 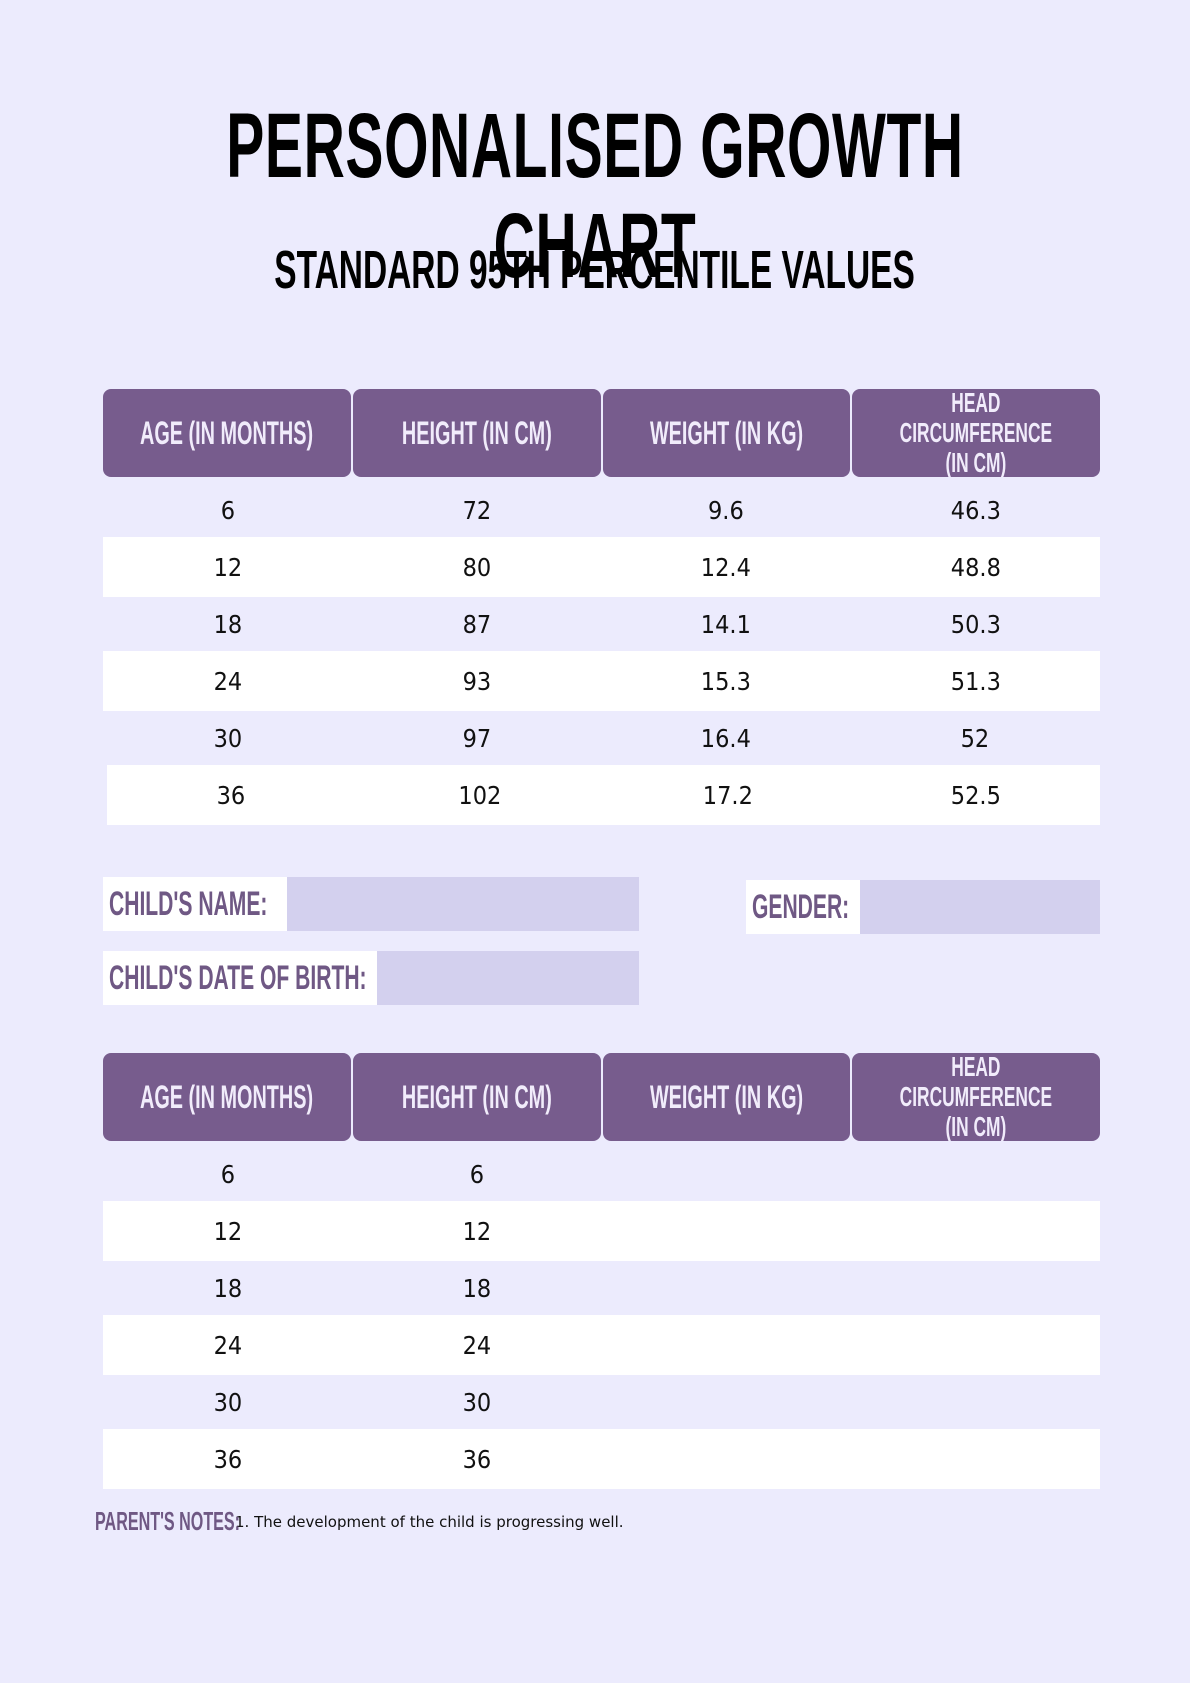 What do you see at coordinates (168, 1521) in the screenshot?
I see `parents-notes-label: PARENT'S NOTES:` at bounding box center [168, 1521].